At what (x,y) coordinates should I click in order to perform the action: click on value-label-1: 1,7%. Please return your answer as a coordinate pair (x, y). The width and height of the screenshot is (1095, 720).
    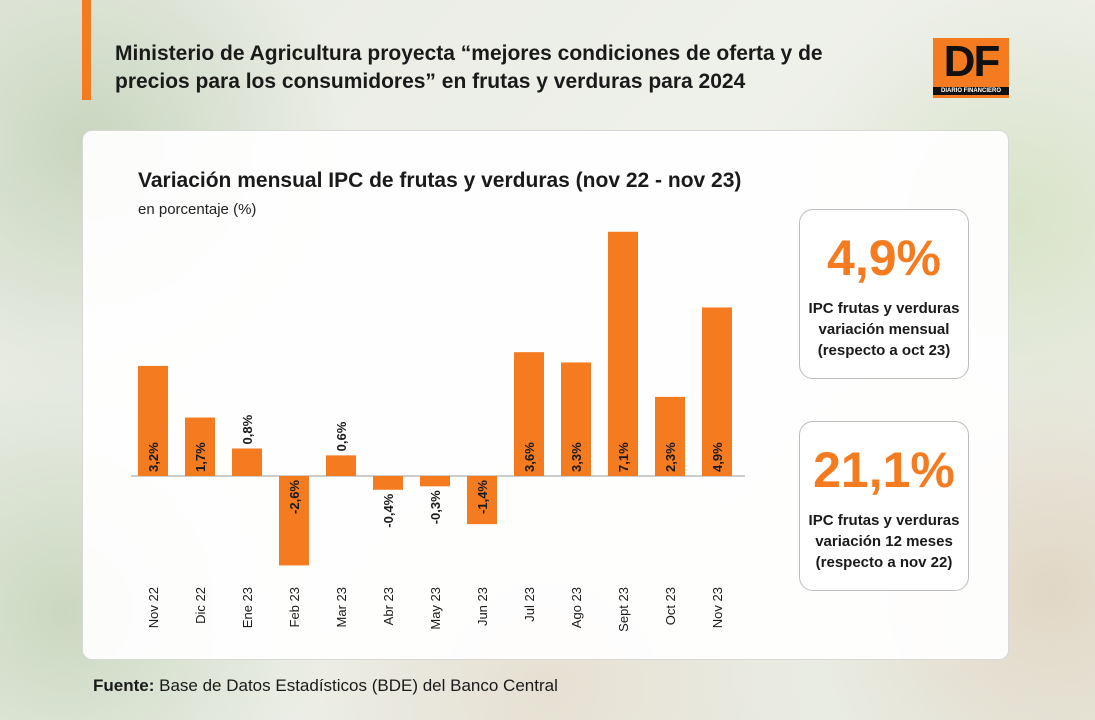
    Looking at the image, I should click on (200, 457).